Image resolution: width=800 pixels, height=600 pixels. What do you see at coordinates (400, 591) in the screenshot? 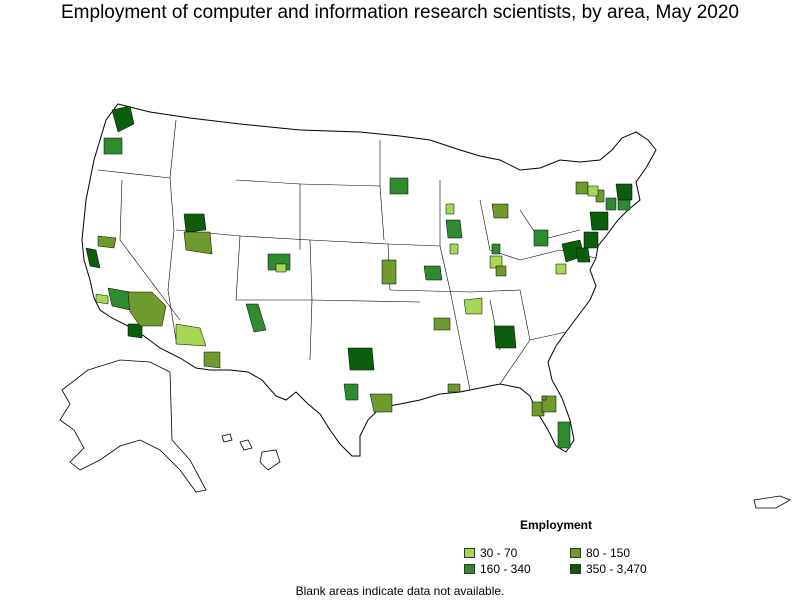
I see `data-note: Blank areas indicate data not available.` at bounding box center [400, 591].